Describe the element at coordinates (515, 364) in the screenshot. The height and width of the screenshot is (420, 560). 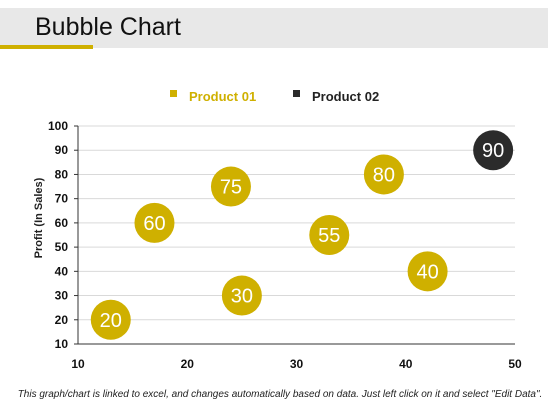
I see `x-tick-label: 50` at that location.